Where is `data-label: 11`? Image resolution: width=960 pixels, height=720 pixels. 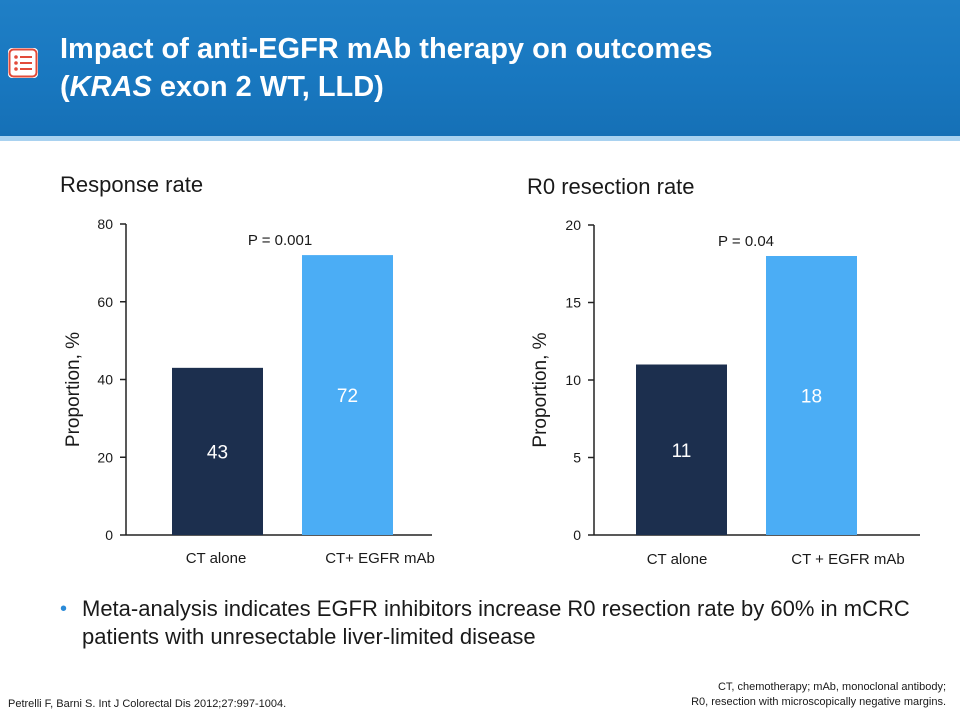 data-label: 11 is located at coordinates (682, 451).